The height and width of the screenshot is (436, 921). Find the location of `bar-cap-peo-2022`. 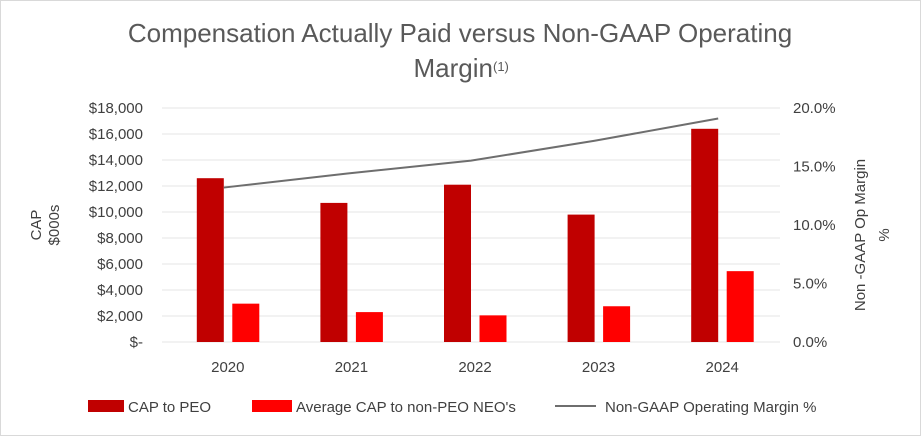

bar-cap-peo-2022 is located at coordinates (457, 263).